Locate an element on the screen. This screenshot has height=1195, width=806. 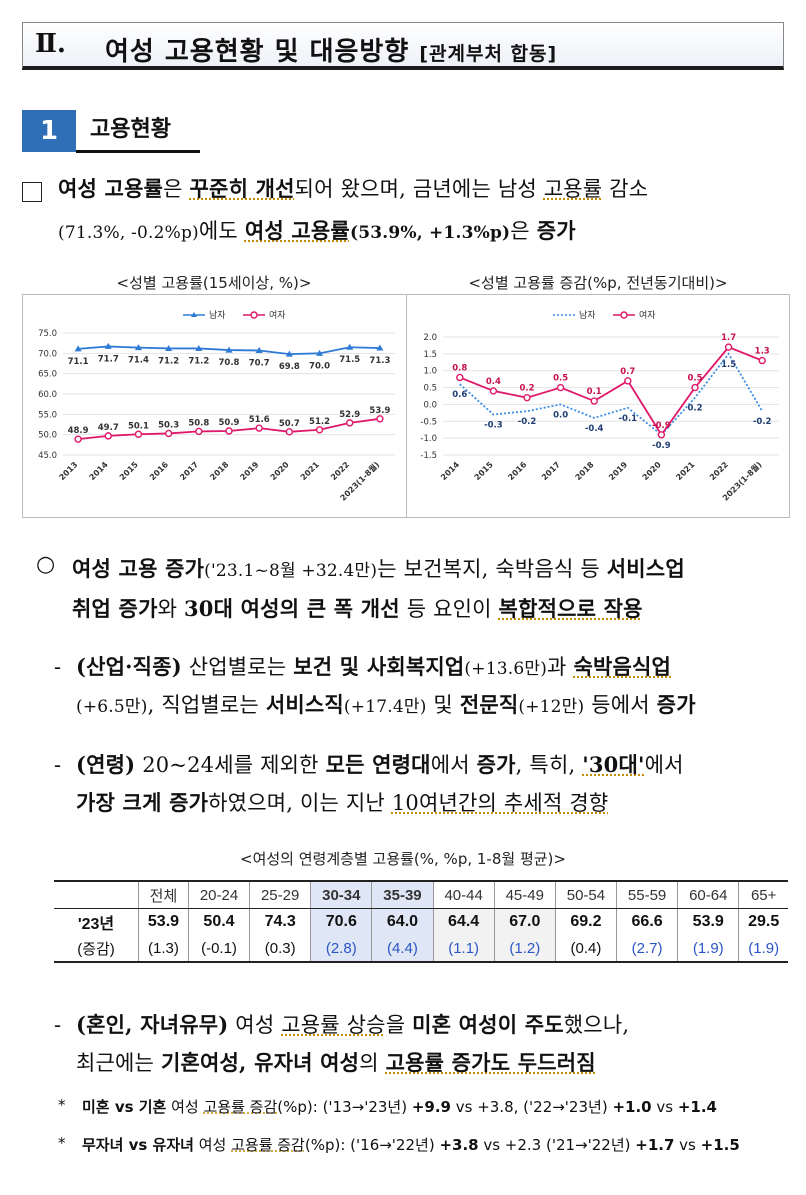
table-cell: (1.3) is located at coordinates (163, 949).